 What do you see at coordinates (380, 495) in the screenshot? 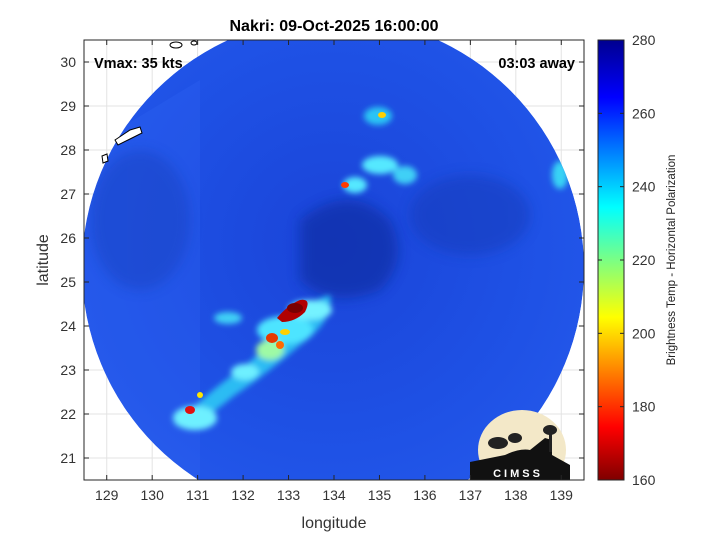
I see `x-tick-label: 135` at bounding box center [380, 495].